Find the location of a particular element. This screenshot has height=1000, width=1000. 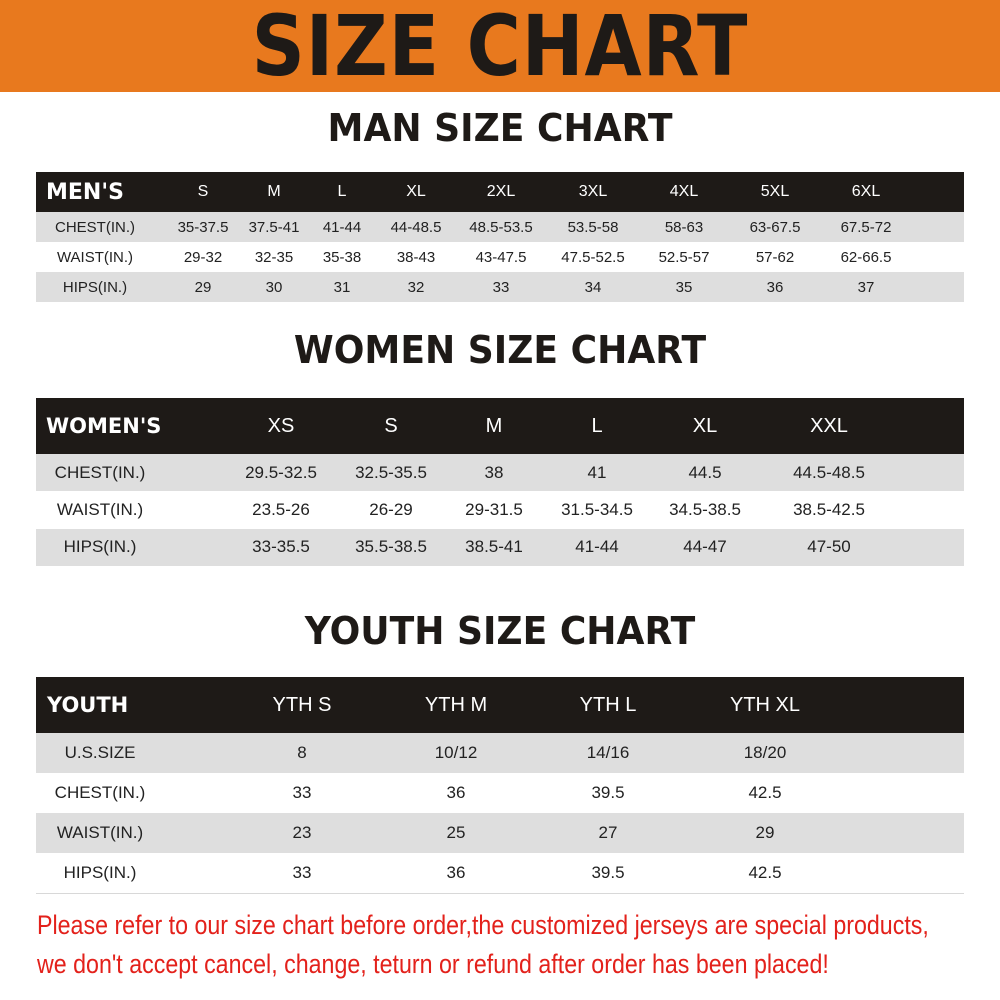

table-cell: 14/16 is located at coordinates (608, 752).